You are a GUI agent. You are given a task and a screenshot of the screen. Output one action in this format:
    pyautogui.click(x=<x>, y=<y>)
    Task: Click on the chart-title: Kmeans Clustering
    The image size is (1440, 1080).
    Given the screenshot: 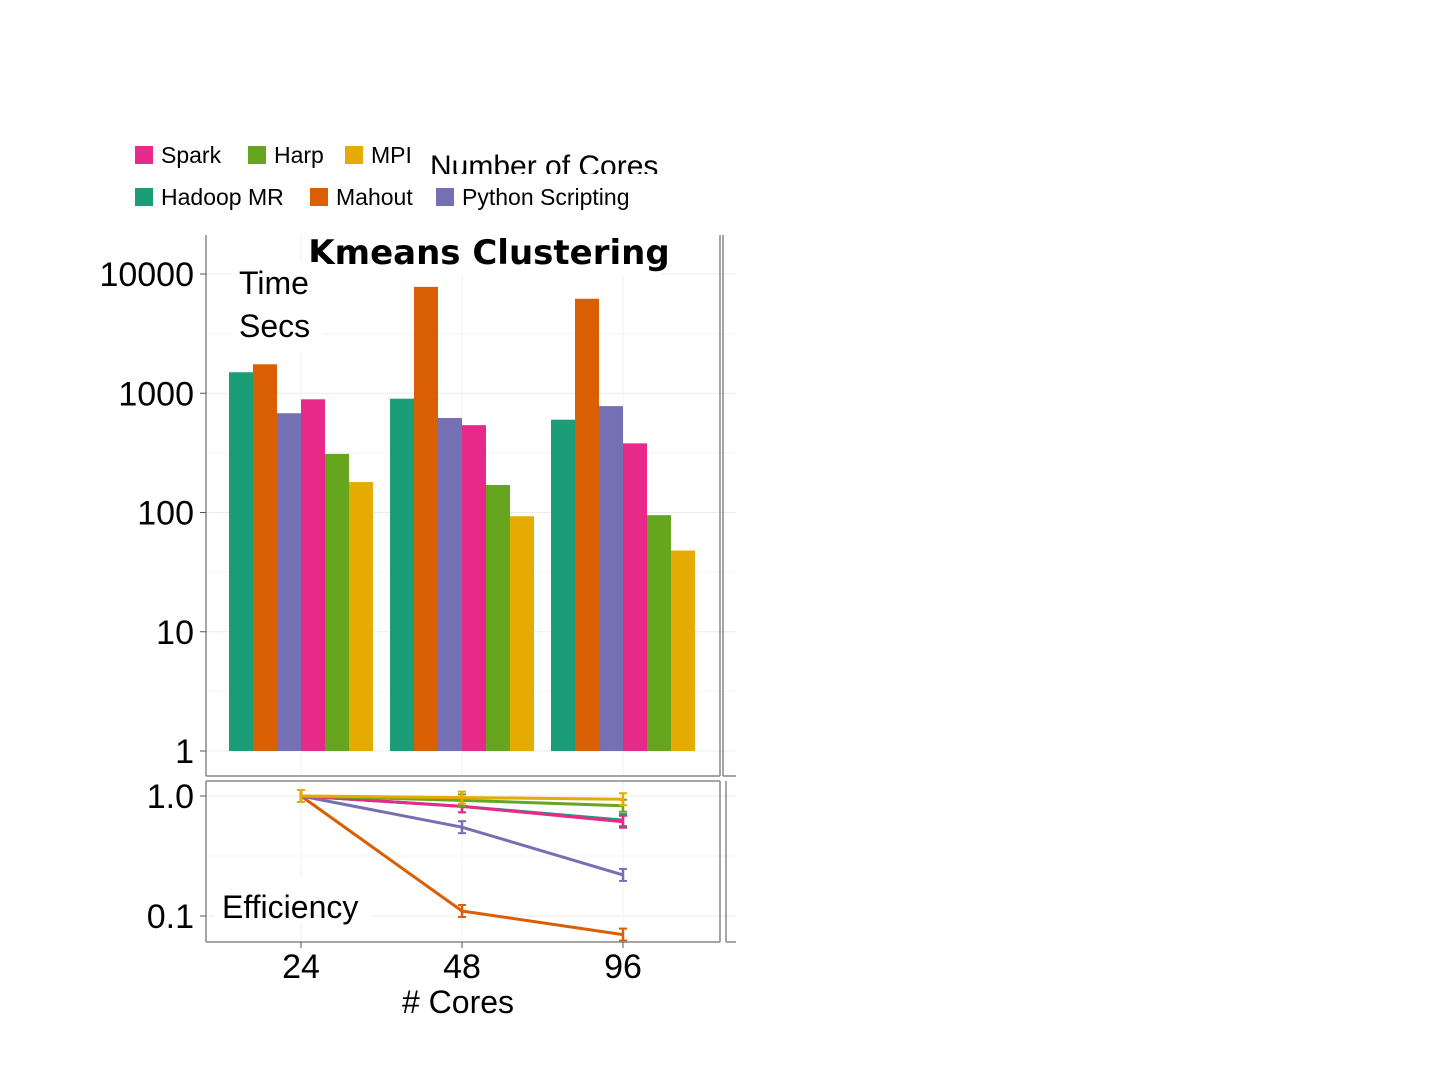 What is the action you would take?
    pyautogui.click(x=489, y=253)
    